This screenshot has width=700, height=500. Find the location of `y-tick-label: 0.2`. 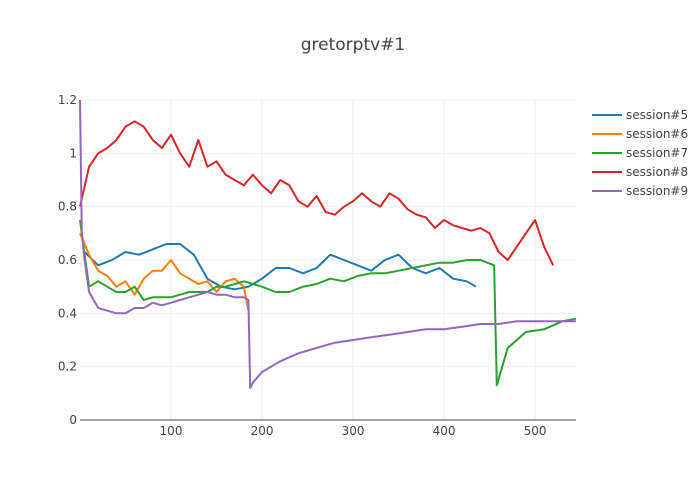

y-tick-label: 0.2 is located at coordinates (67, 367).